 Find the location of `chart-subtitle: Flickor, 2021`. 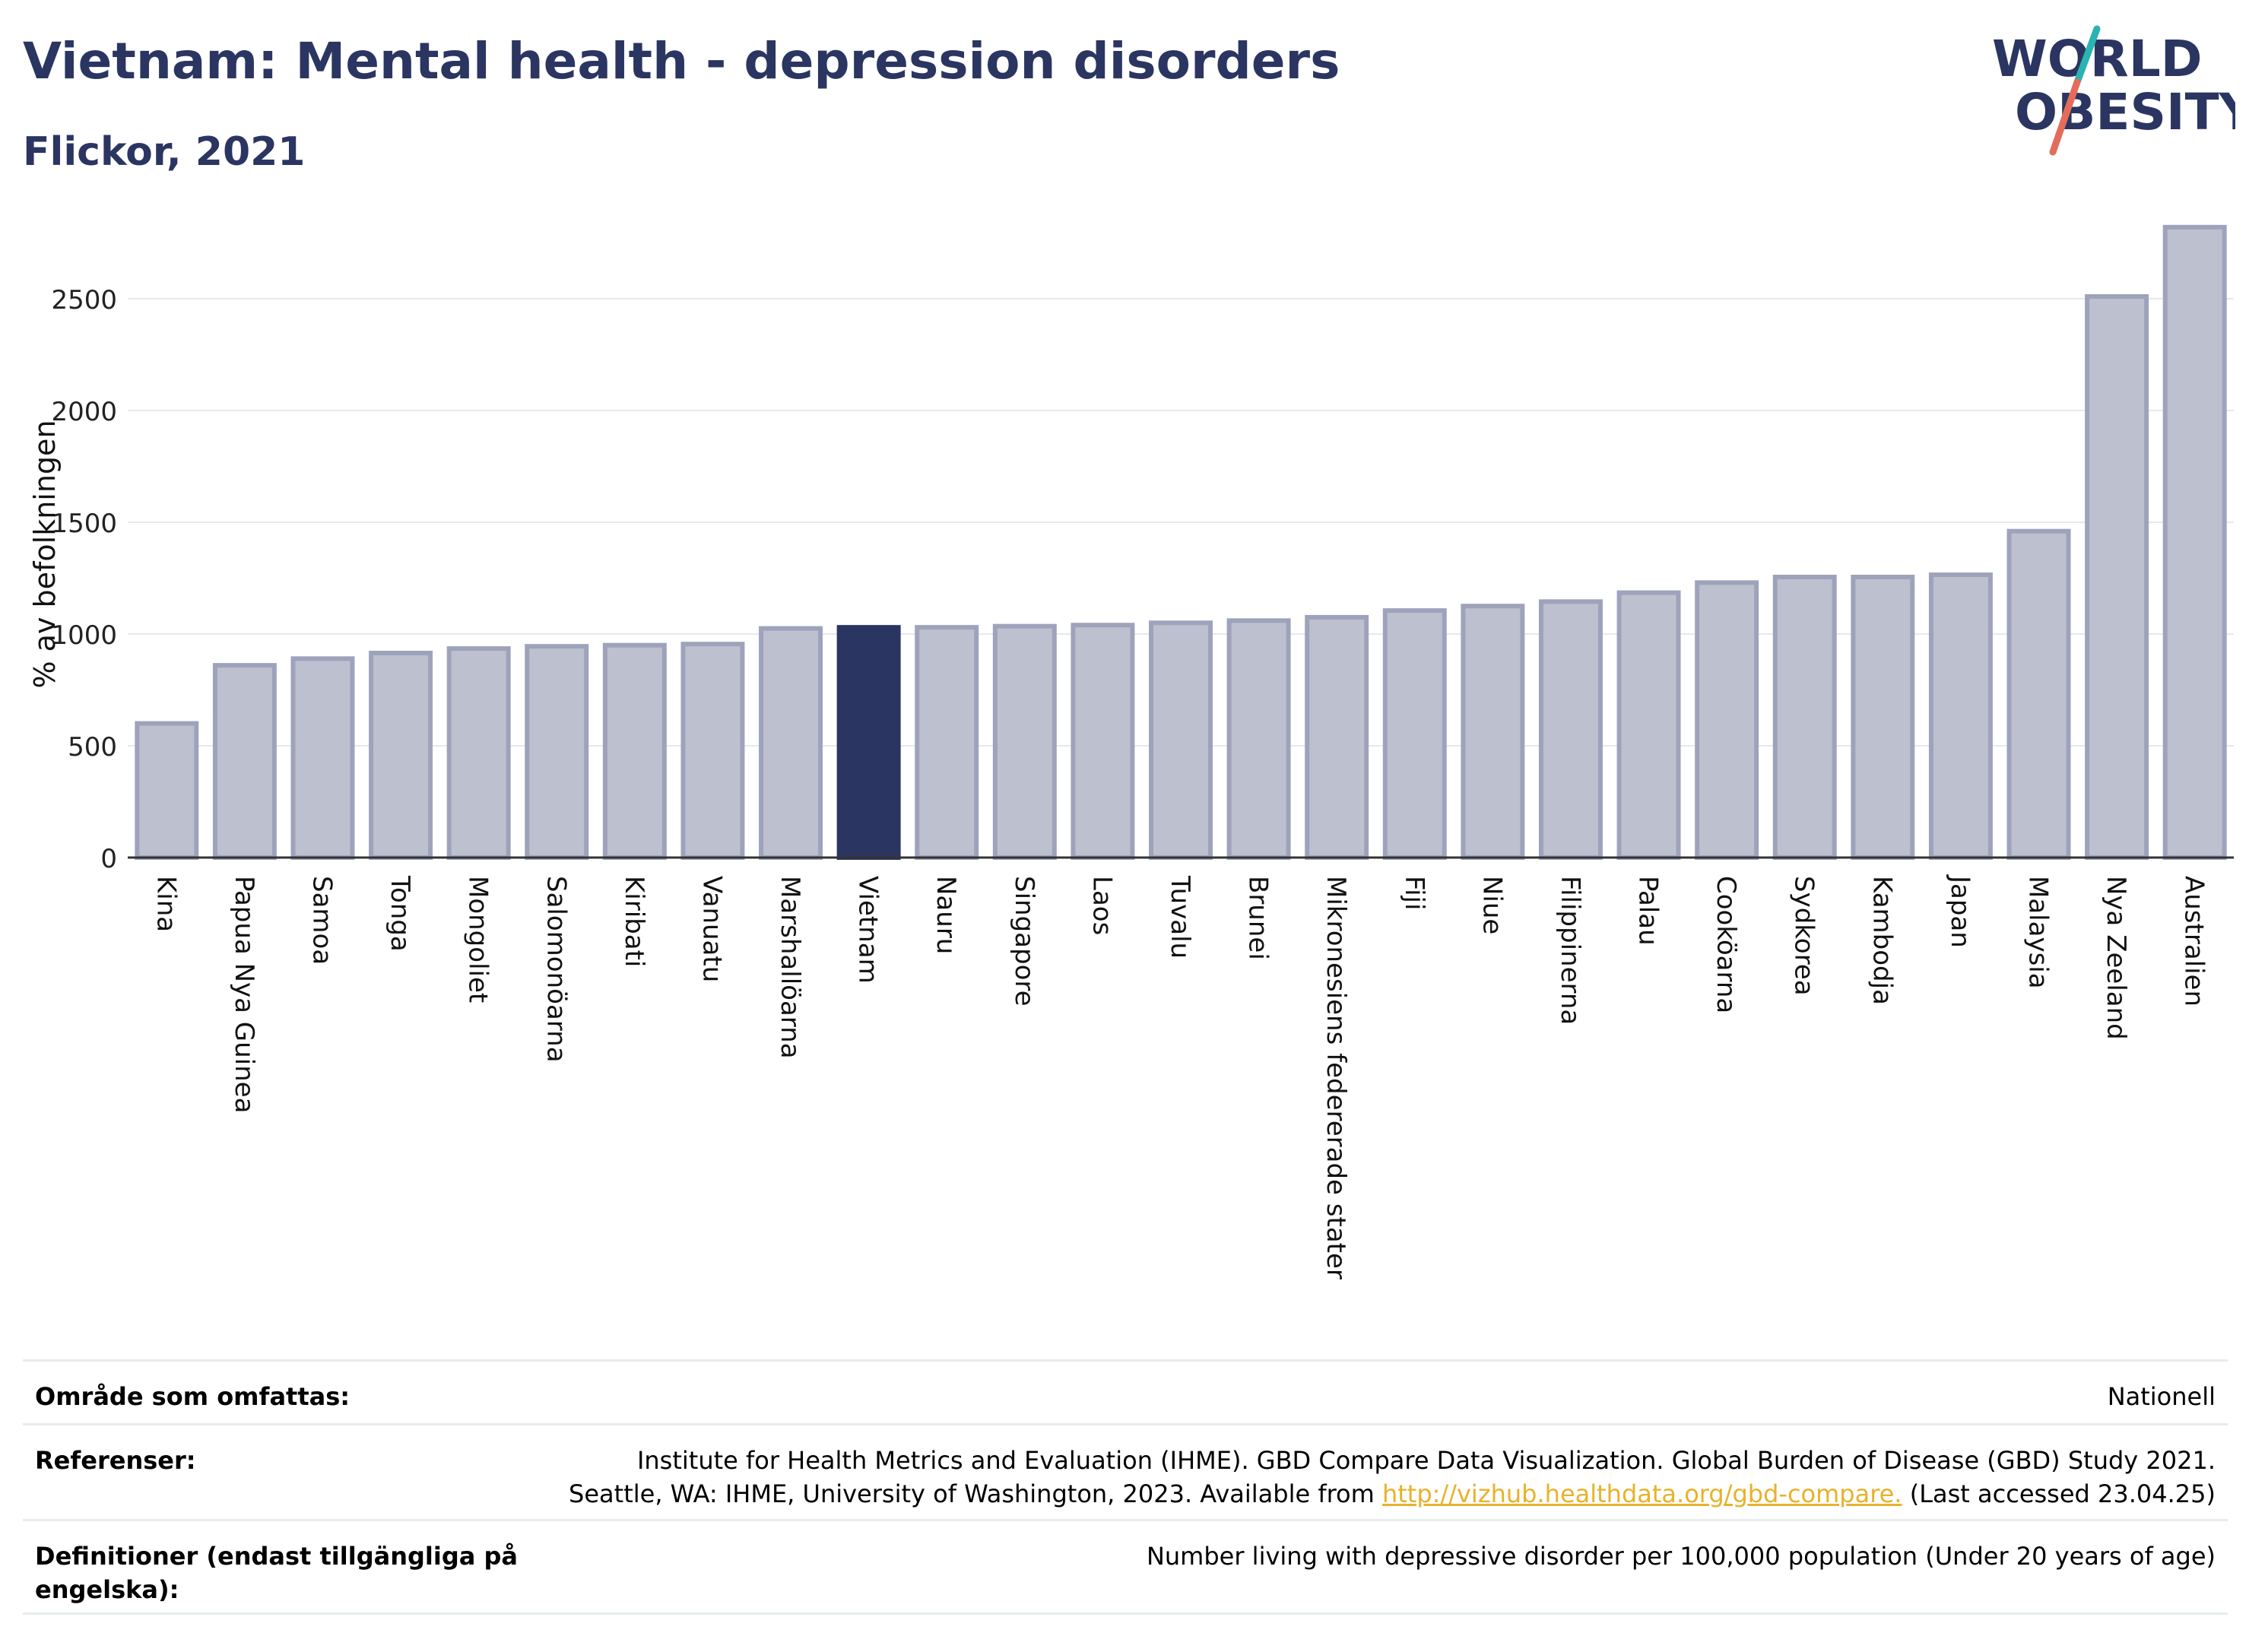

chart-subtitle: Flickor, 2021 is located at coordinates (164, 152).